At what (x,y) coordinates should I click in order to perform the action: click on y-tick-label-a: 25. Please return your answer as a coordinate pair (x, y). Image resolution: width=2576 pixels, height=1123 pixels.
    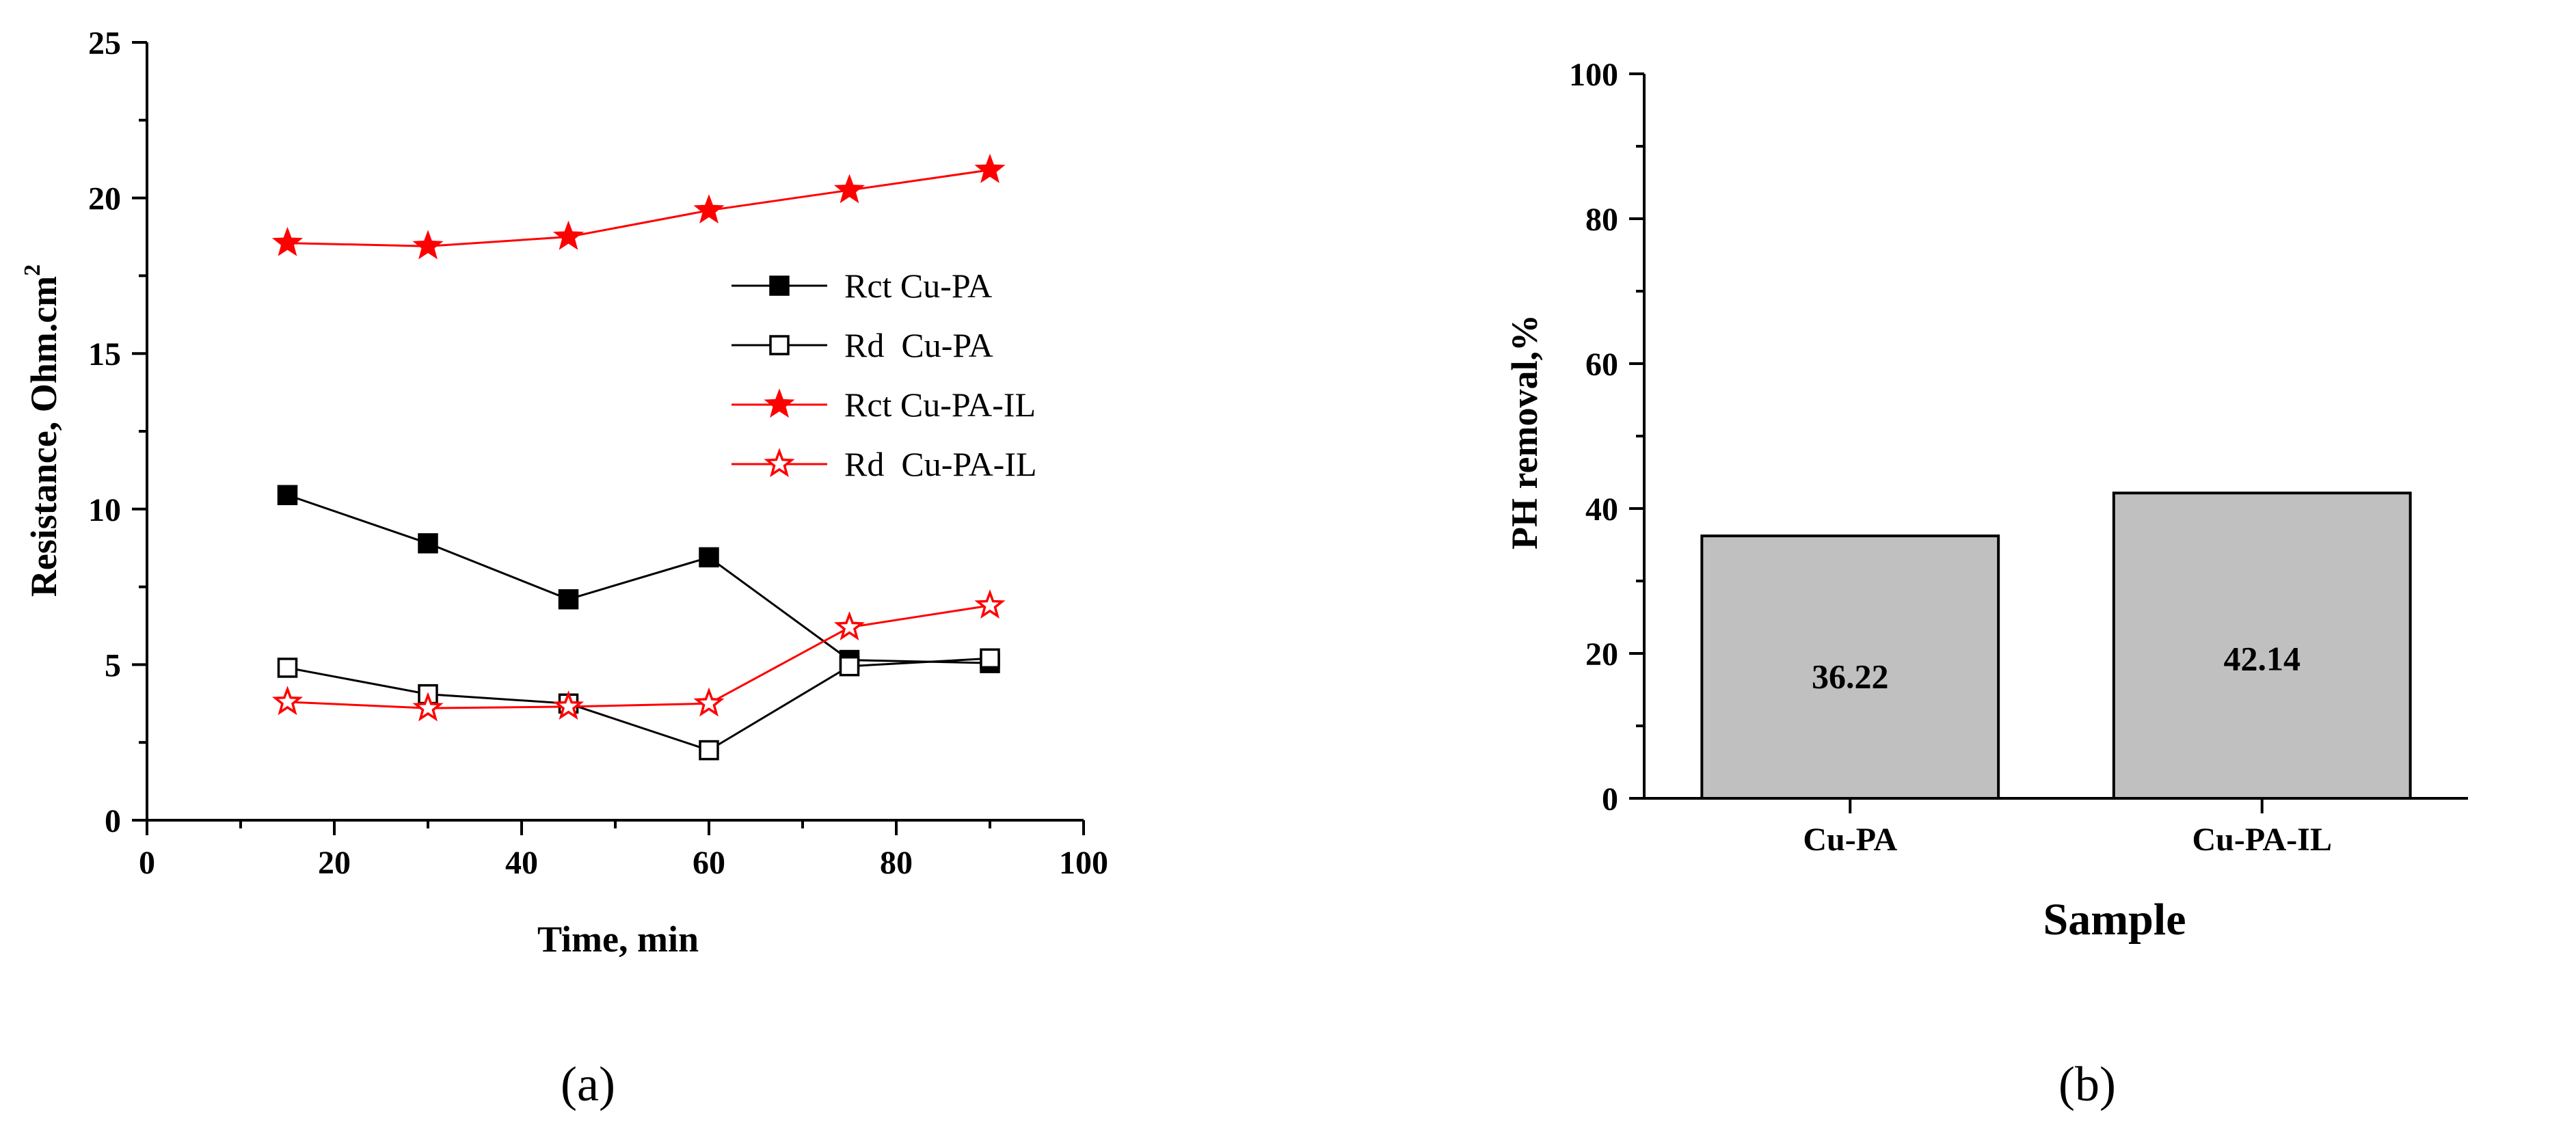
    Looking at the image, I should click on (104, 44).